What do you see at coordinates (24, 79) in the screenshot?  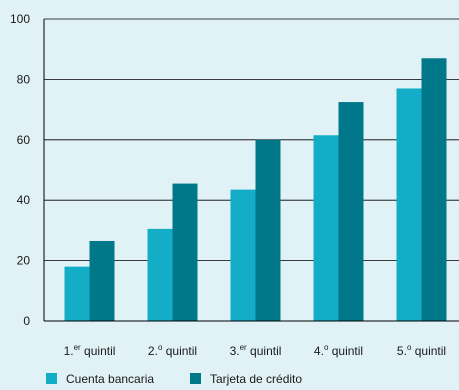 I see `y-tick-label: 80` at bounding box center [24, 79].